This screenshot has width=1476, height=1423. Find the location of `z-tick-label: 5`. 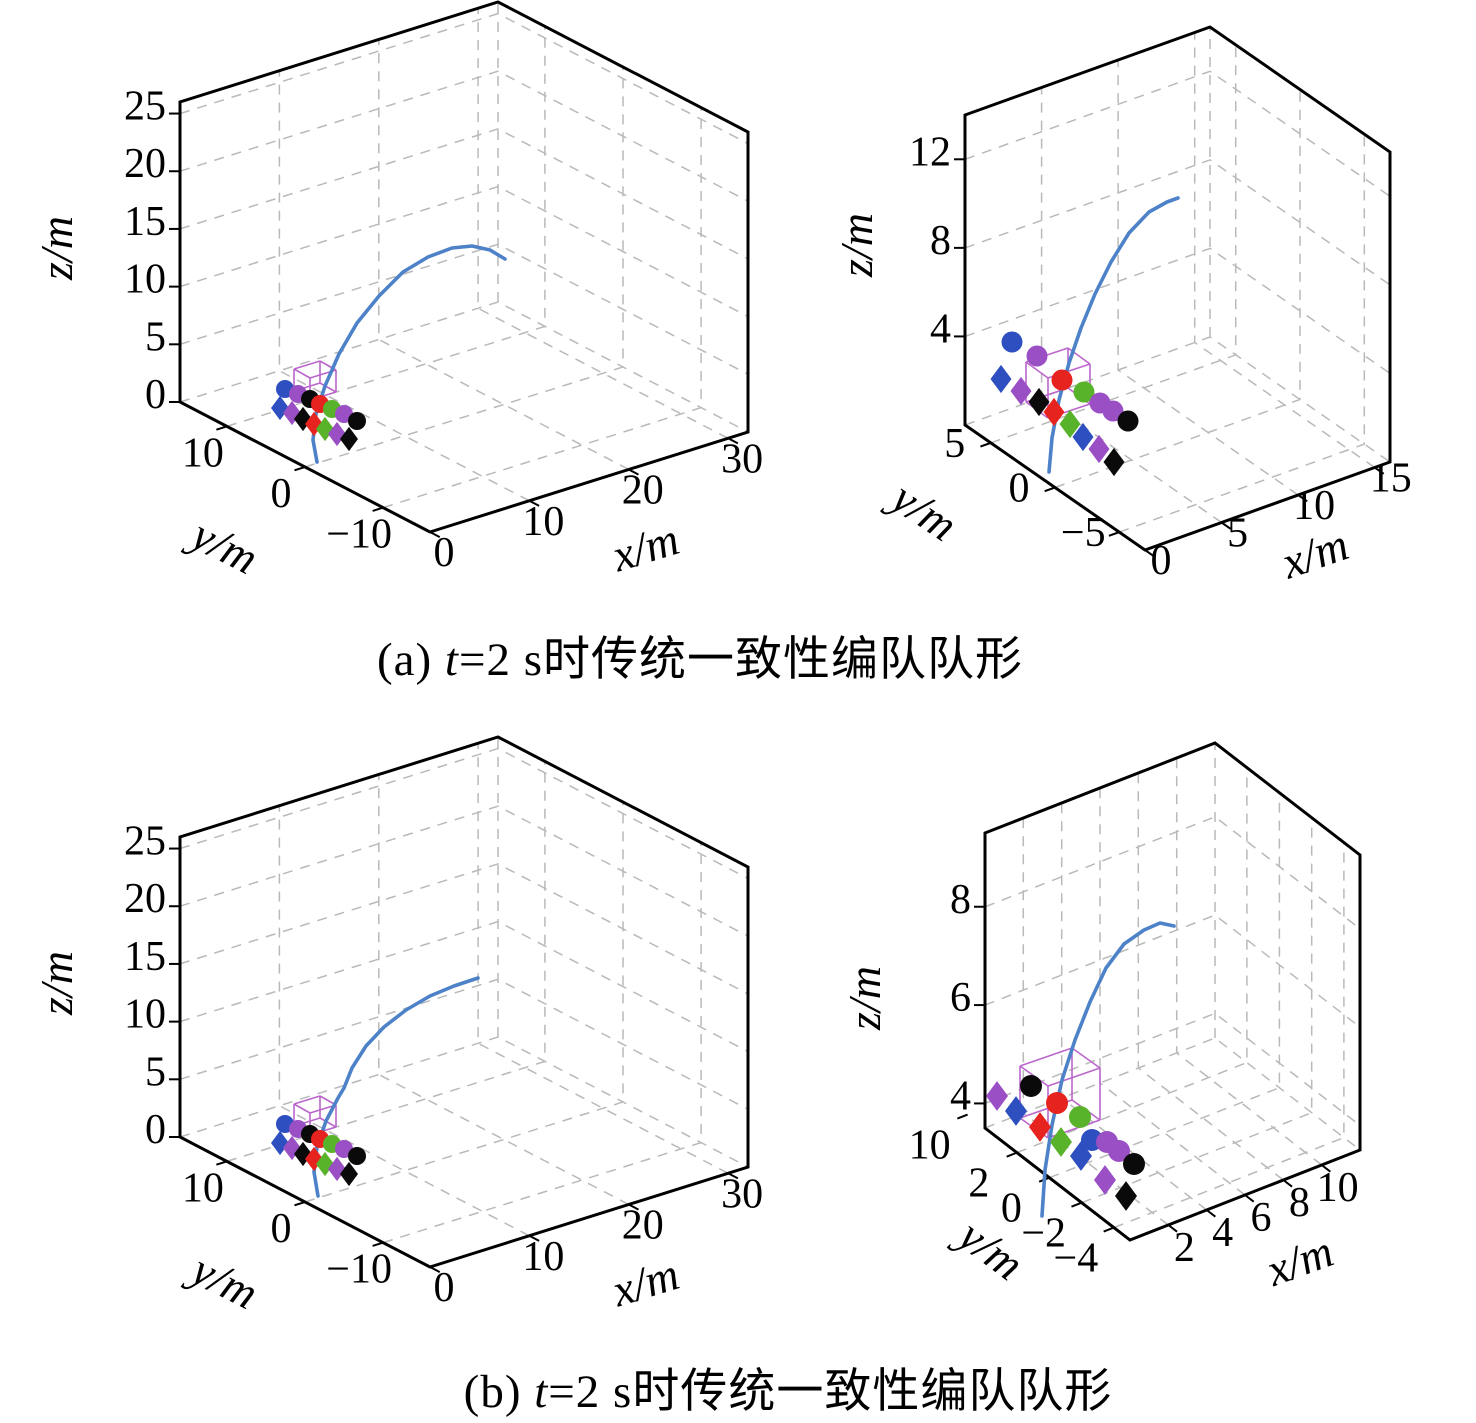

z-tick-label: 5 is located at coordinates (155, 337).